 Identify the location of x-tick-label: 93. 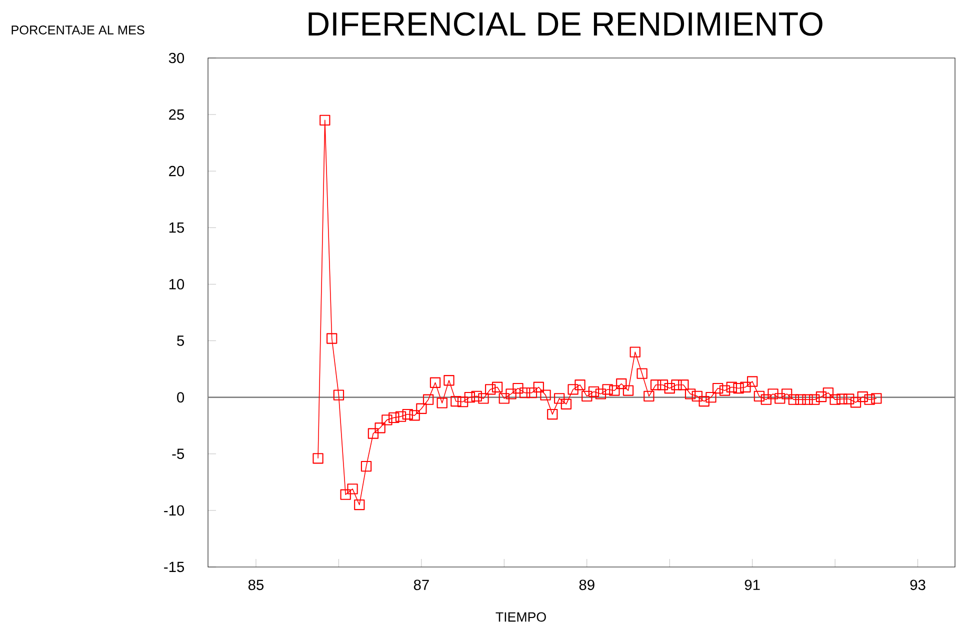
(918, 585).